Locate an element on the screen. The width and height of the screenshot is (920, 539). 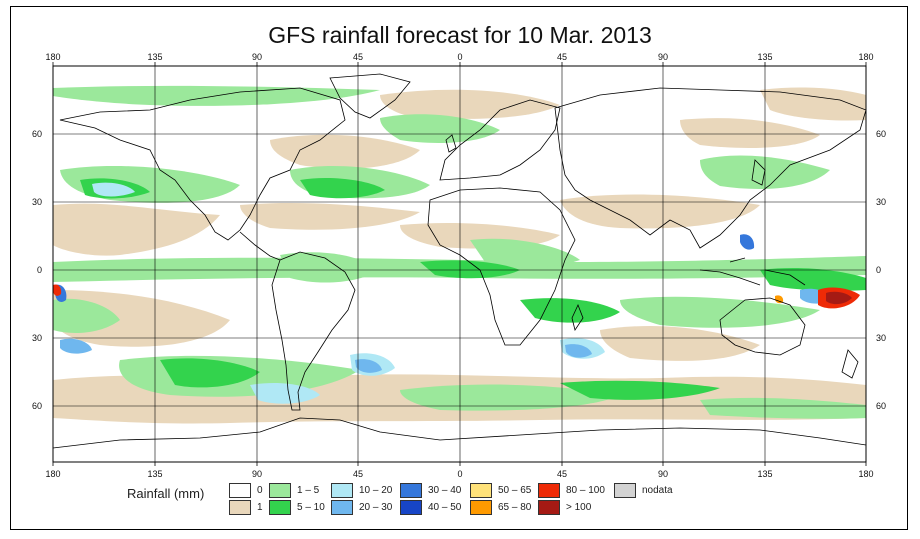
legend-label: 1 is located at coordinates (260, 507).